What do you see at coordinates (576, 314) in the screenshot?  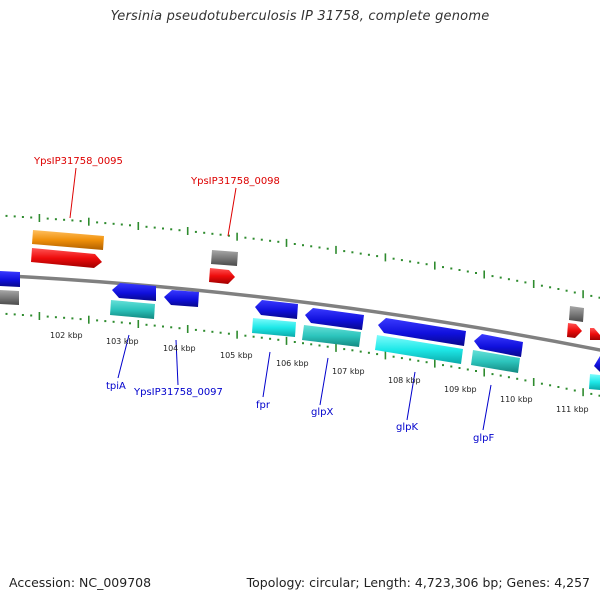 I see `gene-gray-upper-right` at bounding box center [576, 314].